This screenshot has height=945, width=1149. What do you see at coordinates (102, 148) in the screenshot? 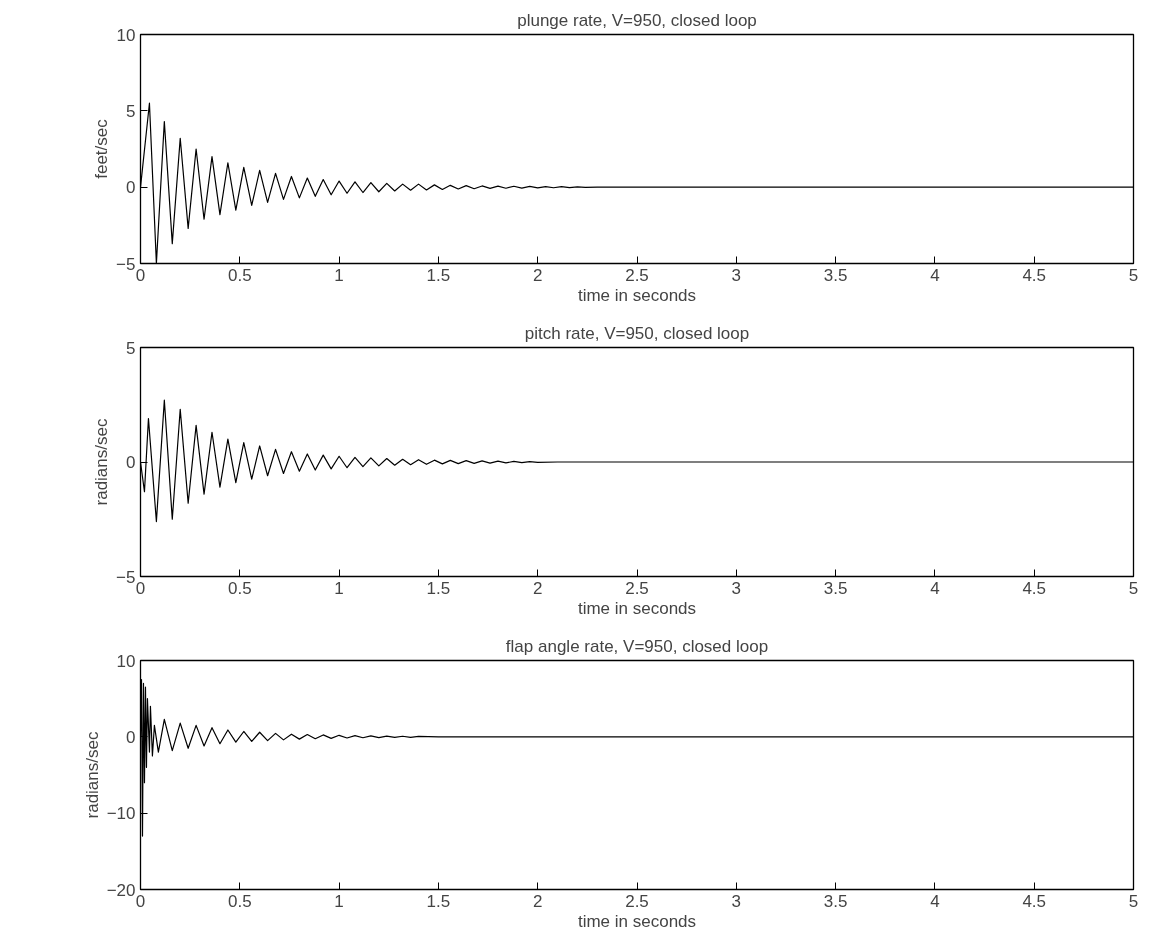
I see `y-axis-title: feet/sec` at bounding box center [102, 148].